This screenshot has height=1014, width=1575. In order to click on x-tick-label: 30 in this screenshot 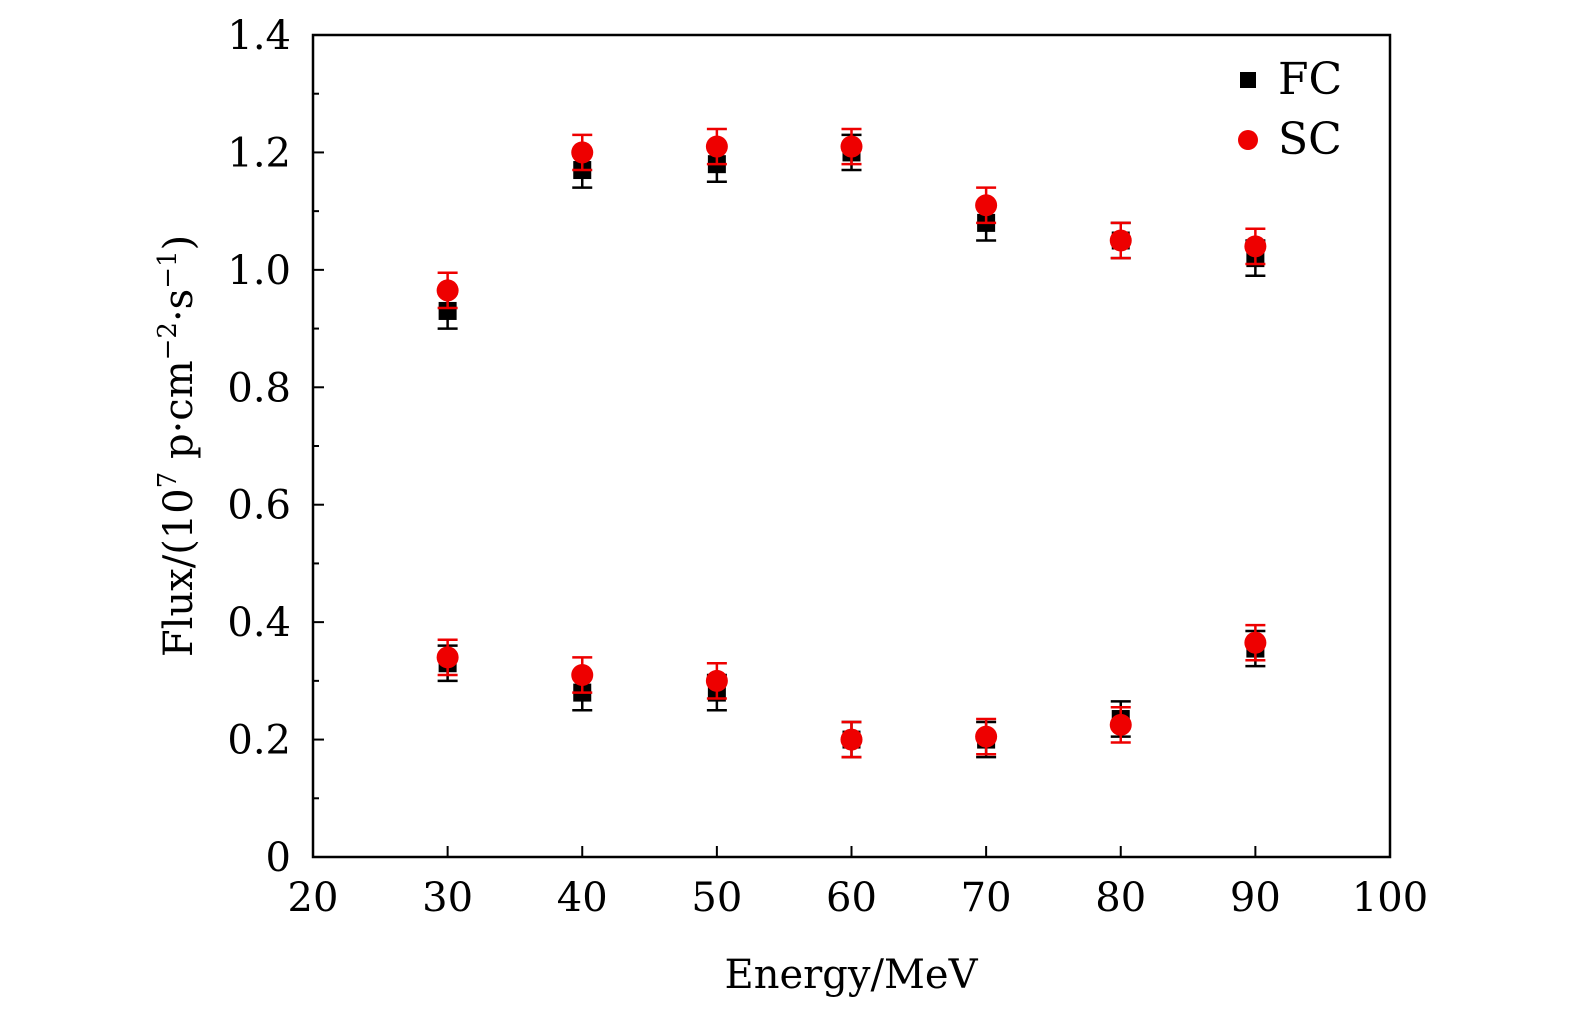, I will do `click(447, 898)`.